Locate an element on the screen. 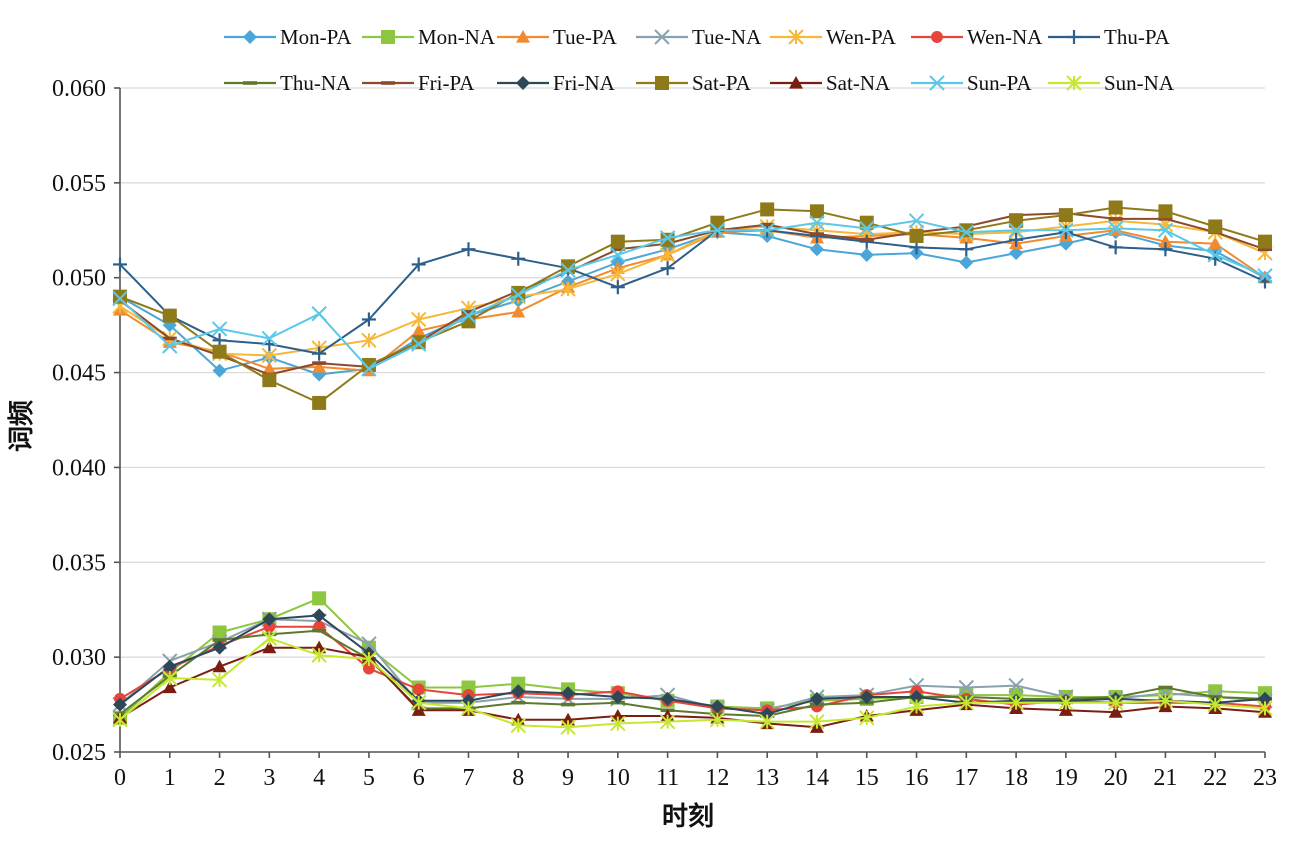  legend-item-wen-pa: Wen-PA is located at coordinates (833, 37).